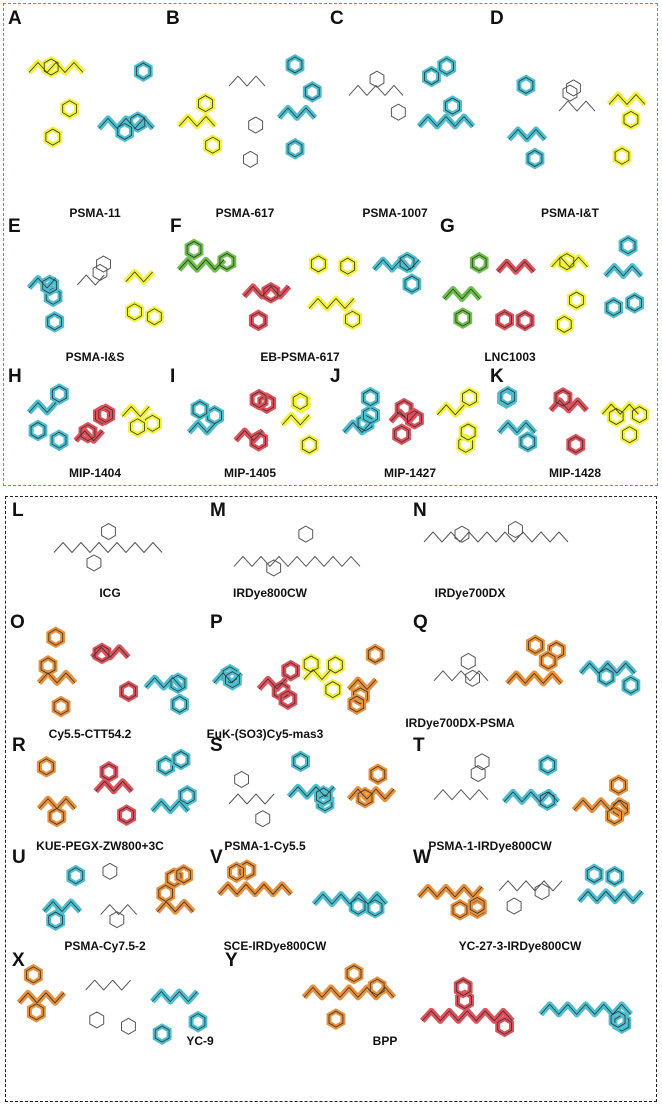 Image resolution: width=662 pixels, height=1106 pixels. Describe the element at coordinates (419, 745) in the screenshot. I see `panel-letter: T` at that location.